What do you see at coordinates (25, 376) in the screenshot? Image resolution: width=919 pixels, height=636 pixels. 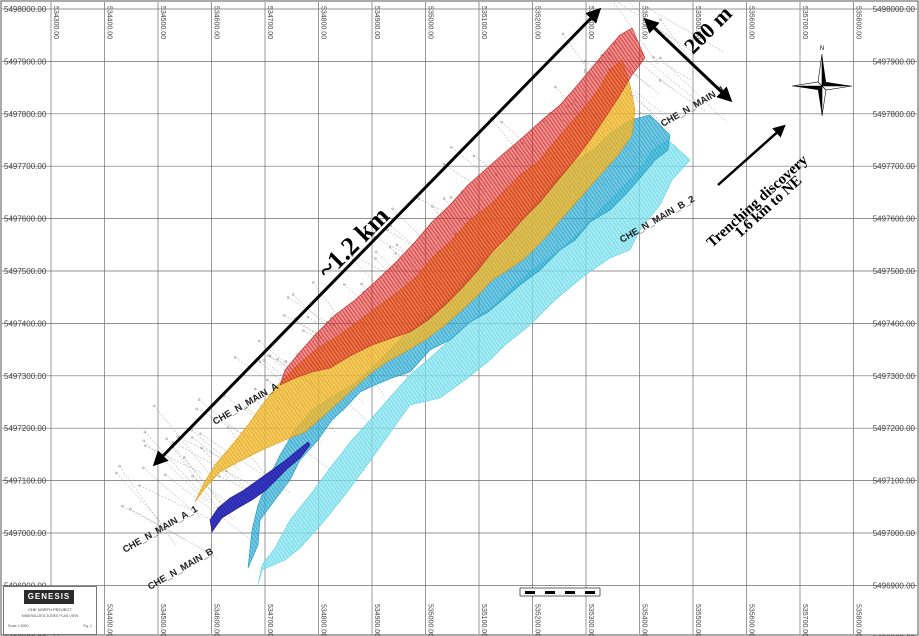 I see `northing-label-left: 5497300.00` at bounding box center [25, 376].